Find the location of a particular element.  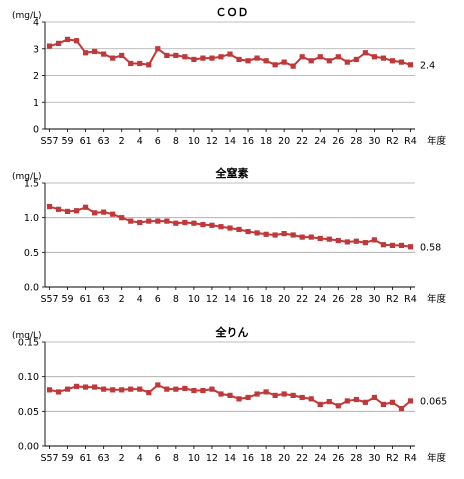

y-tick-label: 1.5 is located at coordinates (31, 184).